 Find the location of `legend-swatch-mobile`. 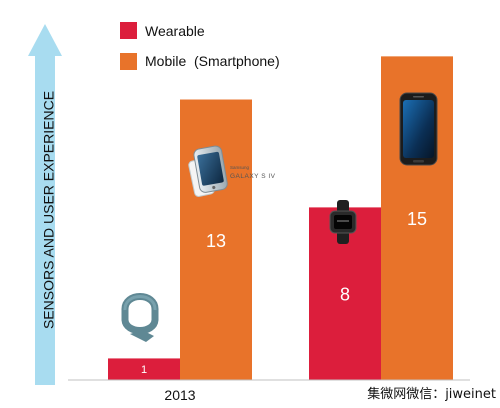

legend-swatch-mobile is located at coordinates (128, 61).